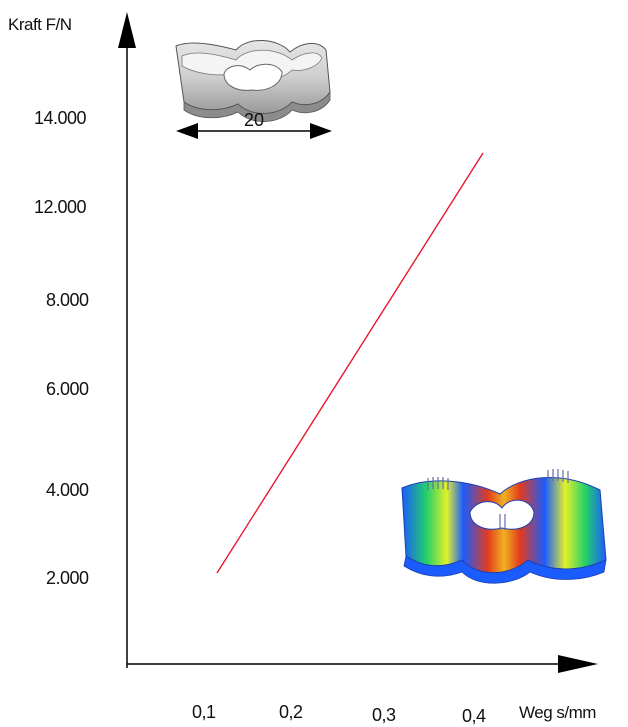 This screenshot has height=727, width=628. Describe the element at coordinates (254, 120) in the screenshot. I see `dimension-label: 20` at that location.